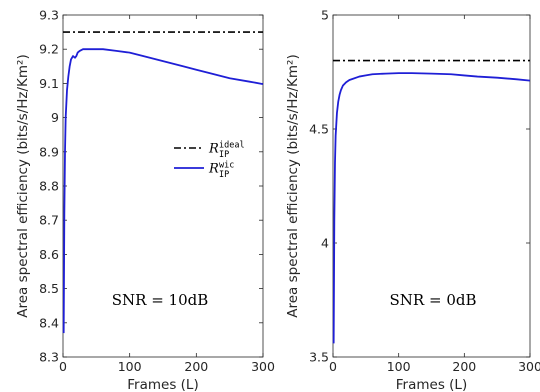 The width and height of the screenshot is (540, 392). Describe the element at coordinates (160, 300) in the screenshot. I see `snr-annotation: SNR = 10dB` at that location.